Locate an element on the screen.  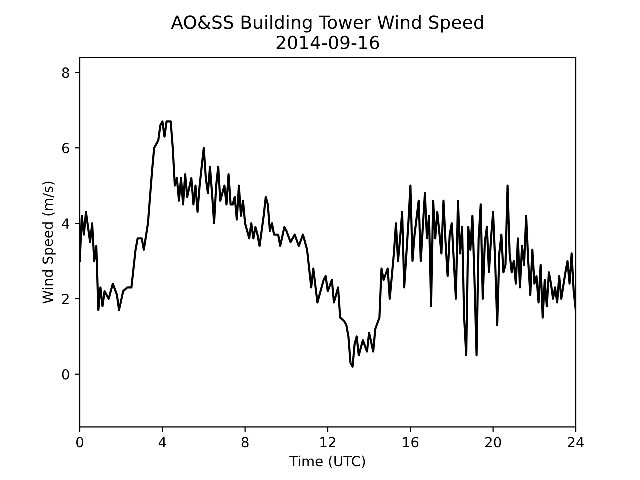
x-axis-title: Time (UTC) is located at coordinates (328, 462).